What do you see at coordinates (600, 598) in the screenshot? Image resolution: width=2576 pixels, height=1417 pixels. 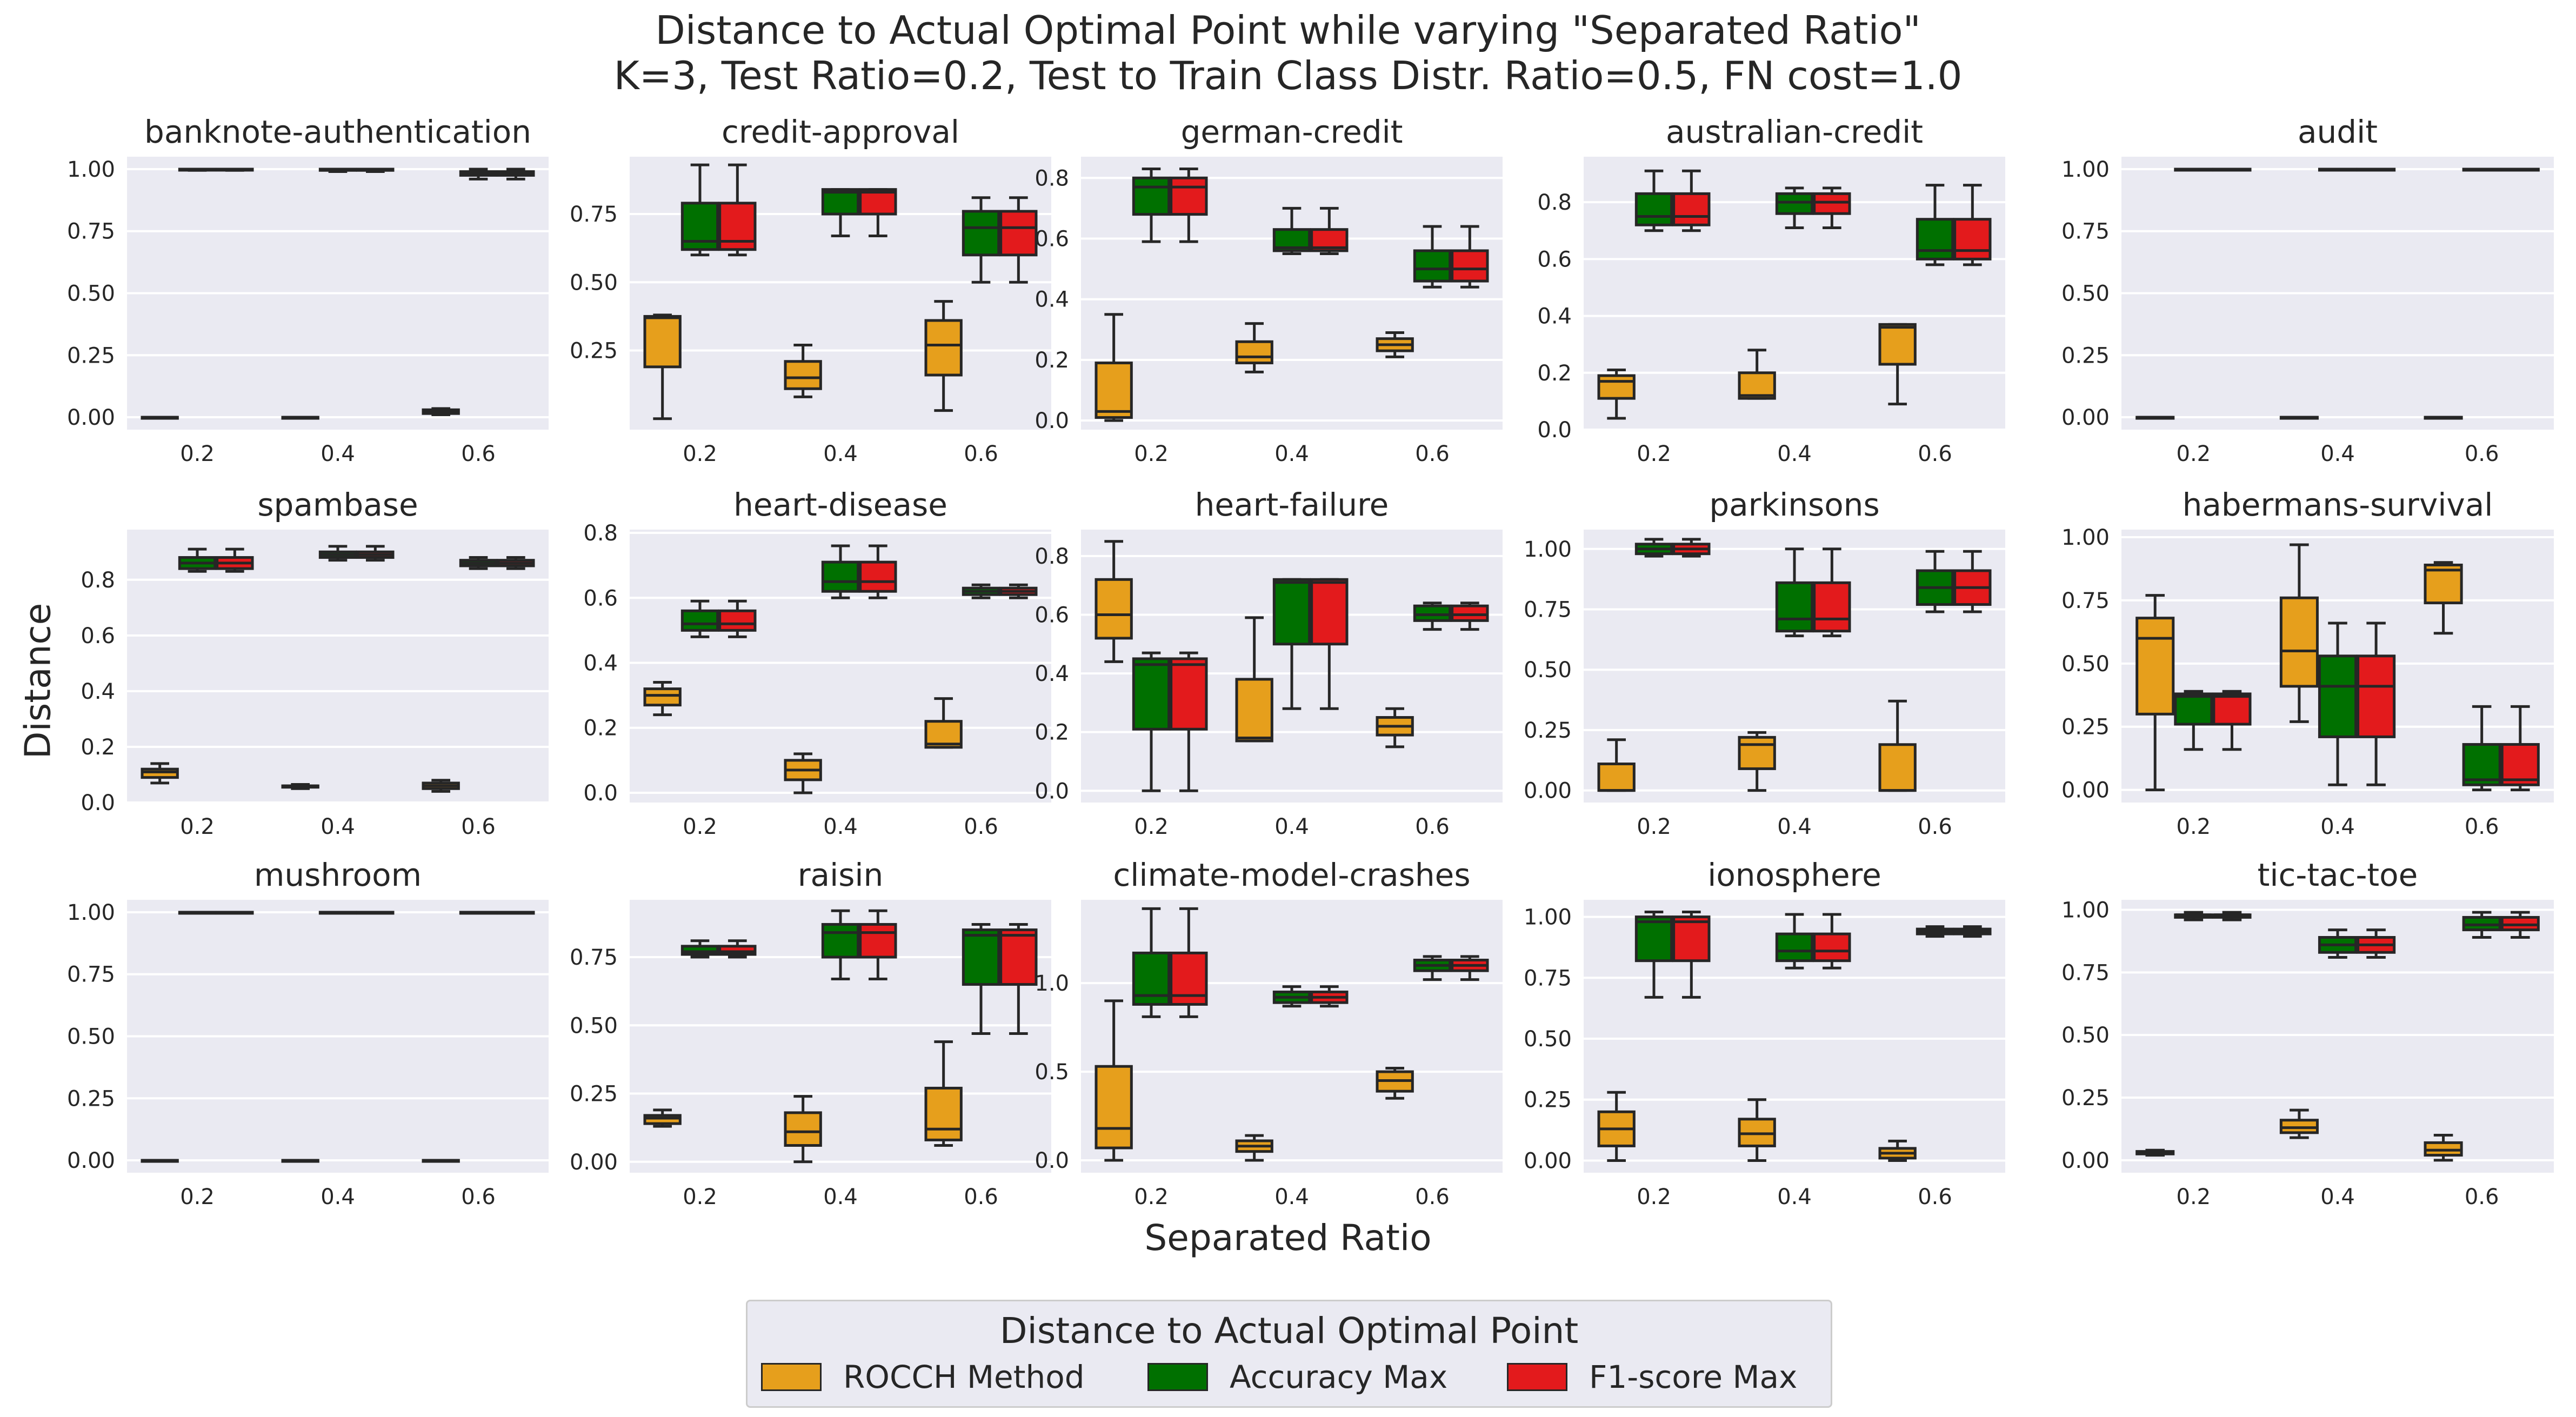 I see `y-tick-label: 0.6` at bounding box center [600, 598].